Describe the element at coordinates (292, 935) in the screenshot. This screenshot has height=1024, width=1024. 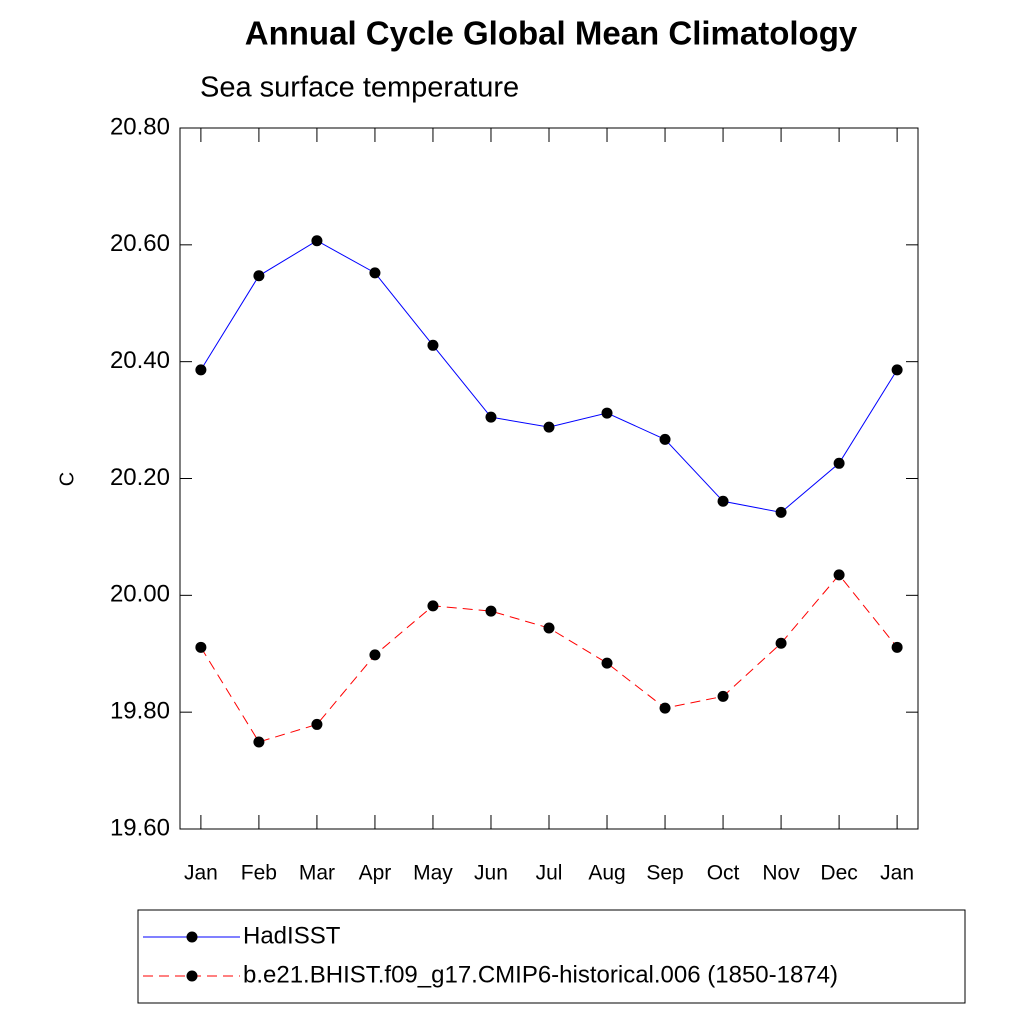
I see `legend-label: HadISST` at that location.